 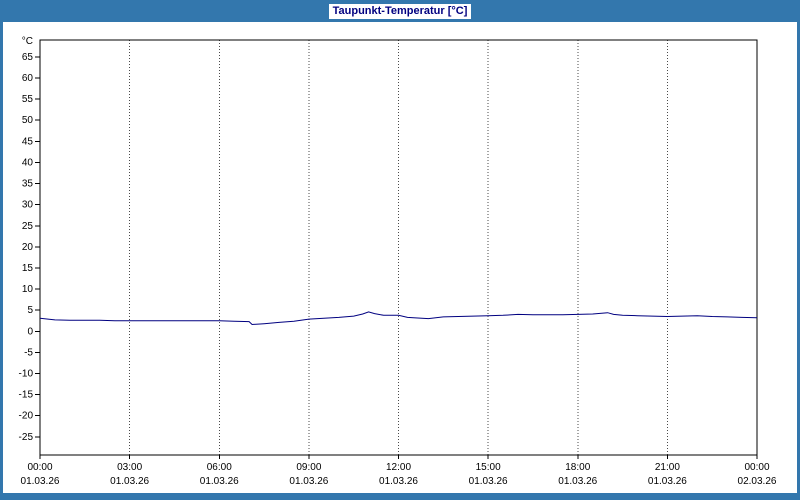 I want to click on y-tick-label: 0, so click(x=30, y=331).